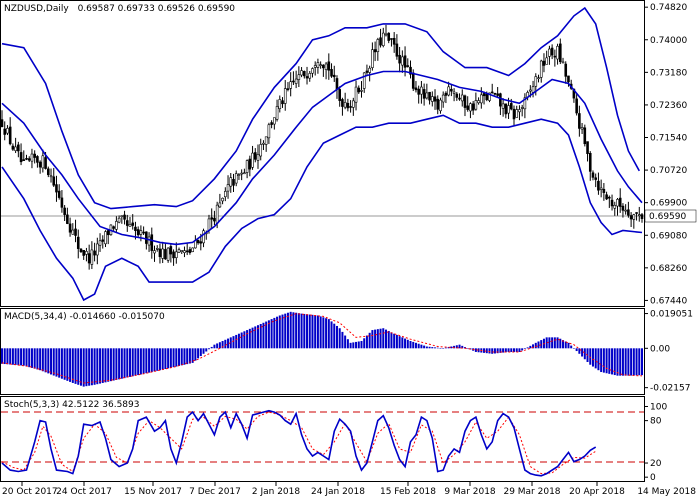 The width and height of the screenshot is (697, 500). What do you see at coordinates (668, 236) in the screenshot?
I see `price-y-tick: 0.69080` at bounding box center [668, 236].